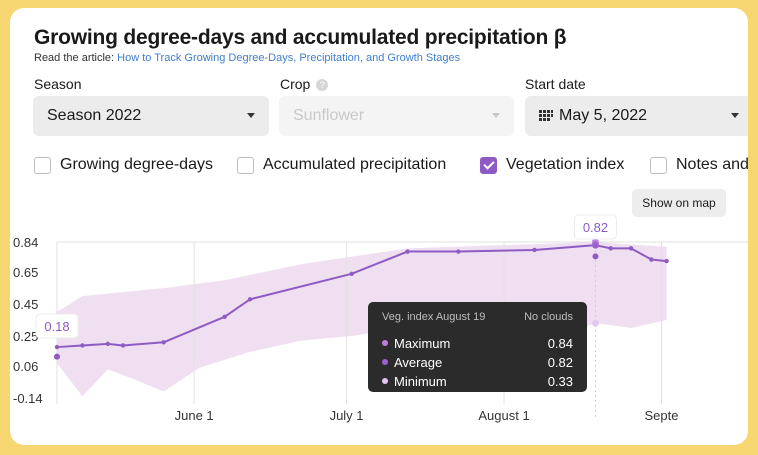 This screenshot has height=455, width=758. Describe the element at coordinates (329, 115) in the screenshot. I see `crop-value: Sunflower` at that location.